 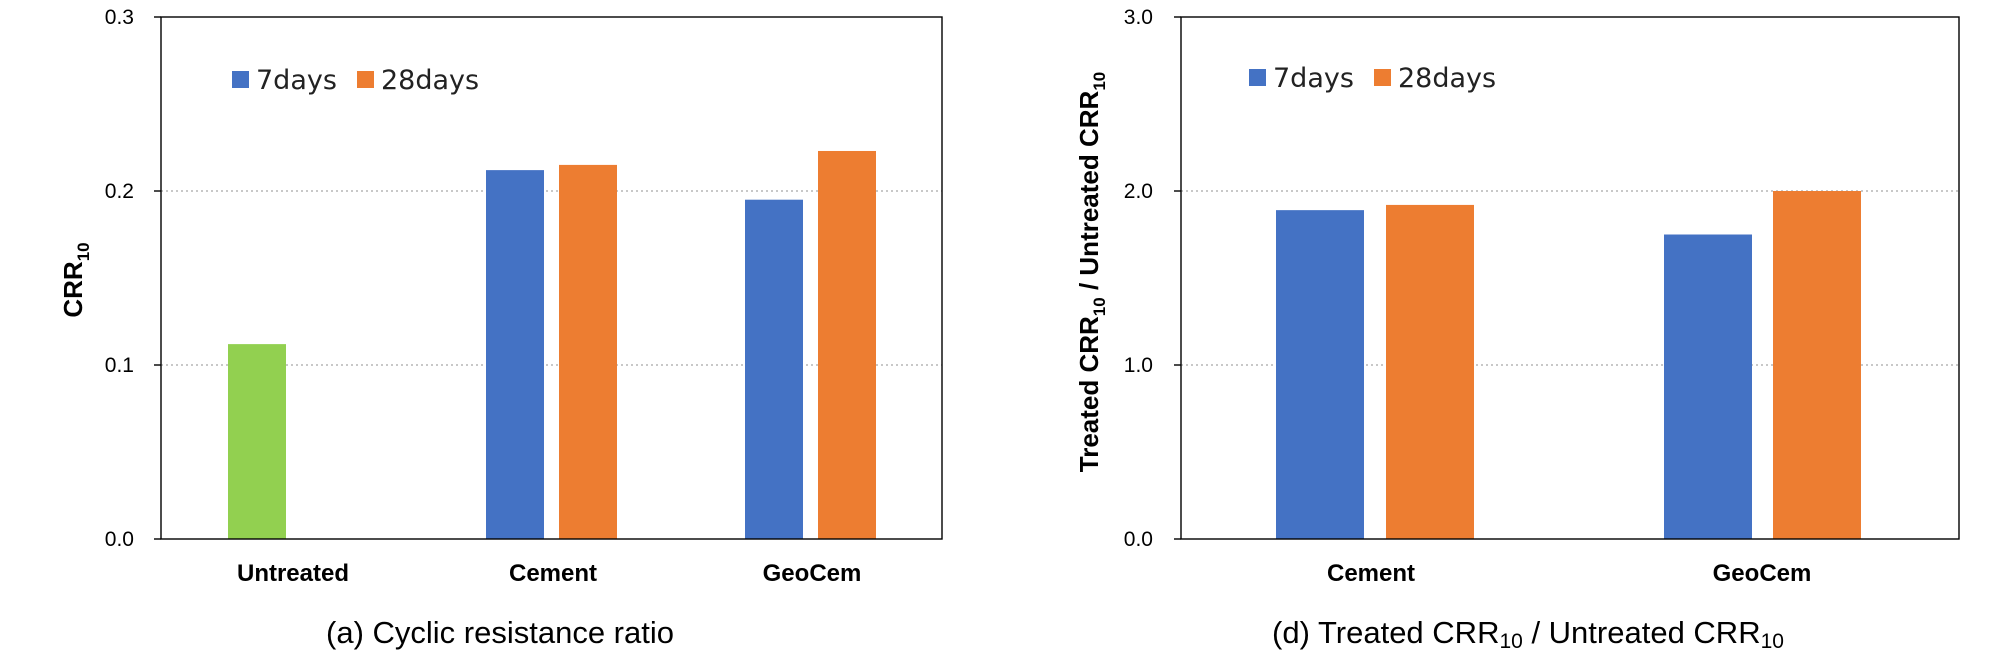 What do you see at coordinates (119, 365) in the screenshot?
I see `y-tick-label: 0.1` at bounding box center [119, 365].